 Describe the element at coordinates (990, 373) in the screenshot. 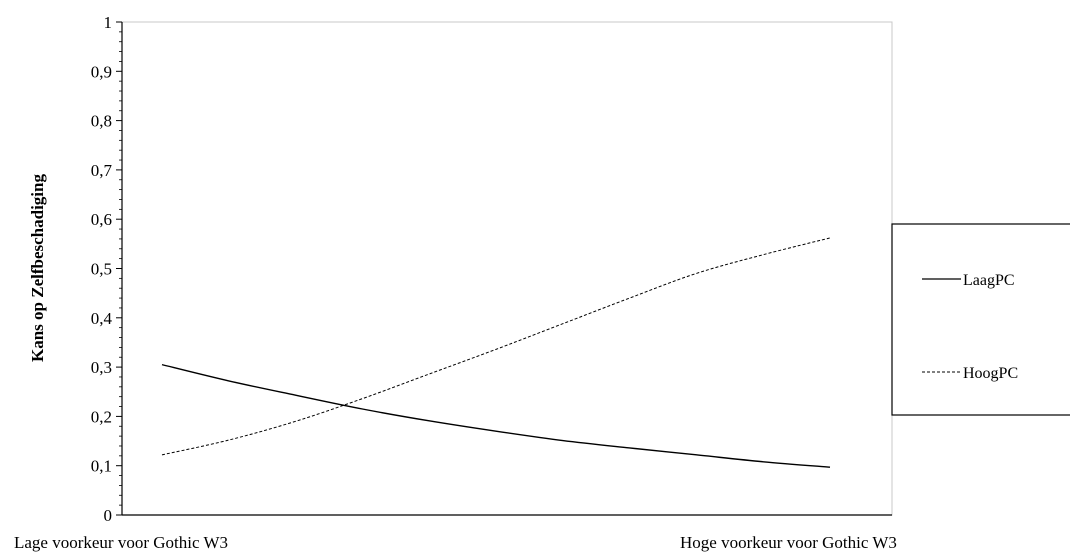

I see `legend-label-hoogpc: HoogPC` at that location.